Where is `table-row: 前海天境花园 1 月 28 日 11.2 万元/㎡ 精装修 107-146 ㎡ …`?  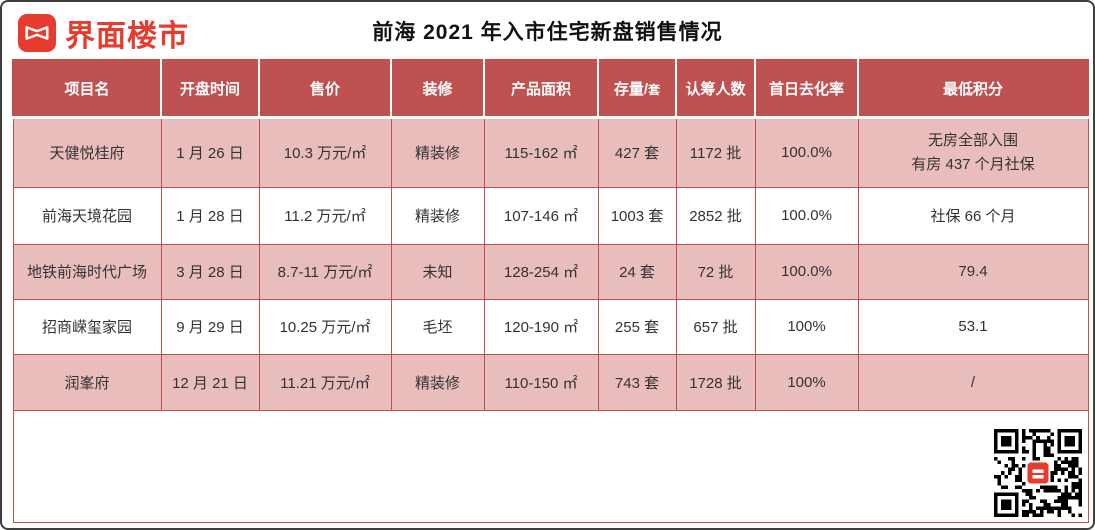
table-row: 前海天境花园 1 月 28 日 11.2 万元/㎡ 精装修 107-146 ㎡ … is located at coordinates (550, 215).